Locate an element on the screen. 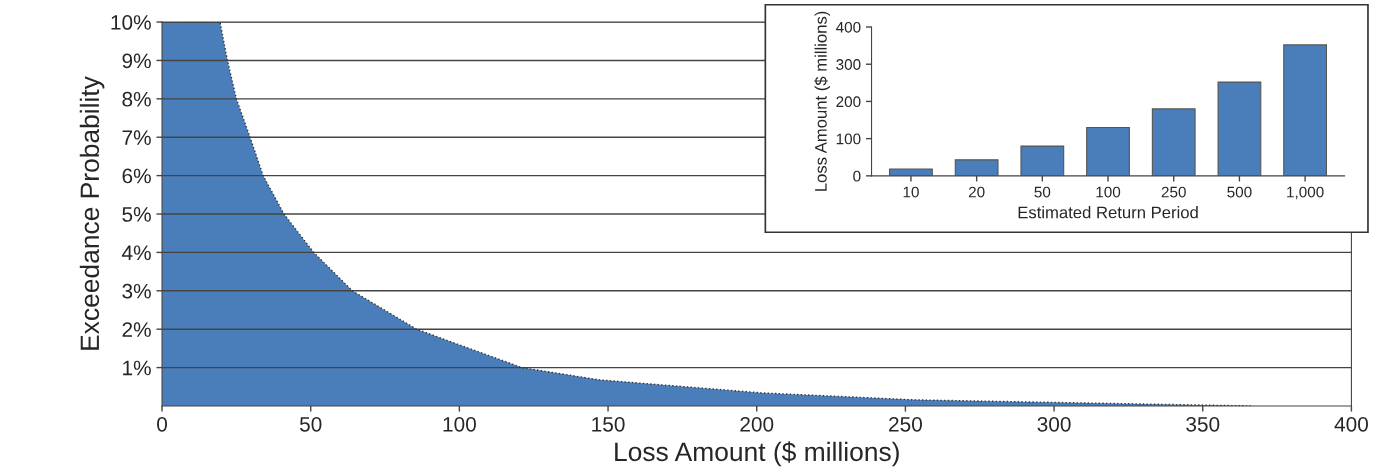  y-tick-label: 10% is located at coordinates (131, 22).